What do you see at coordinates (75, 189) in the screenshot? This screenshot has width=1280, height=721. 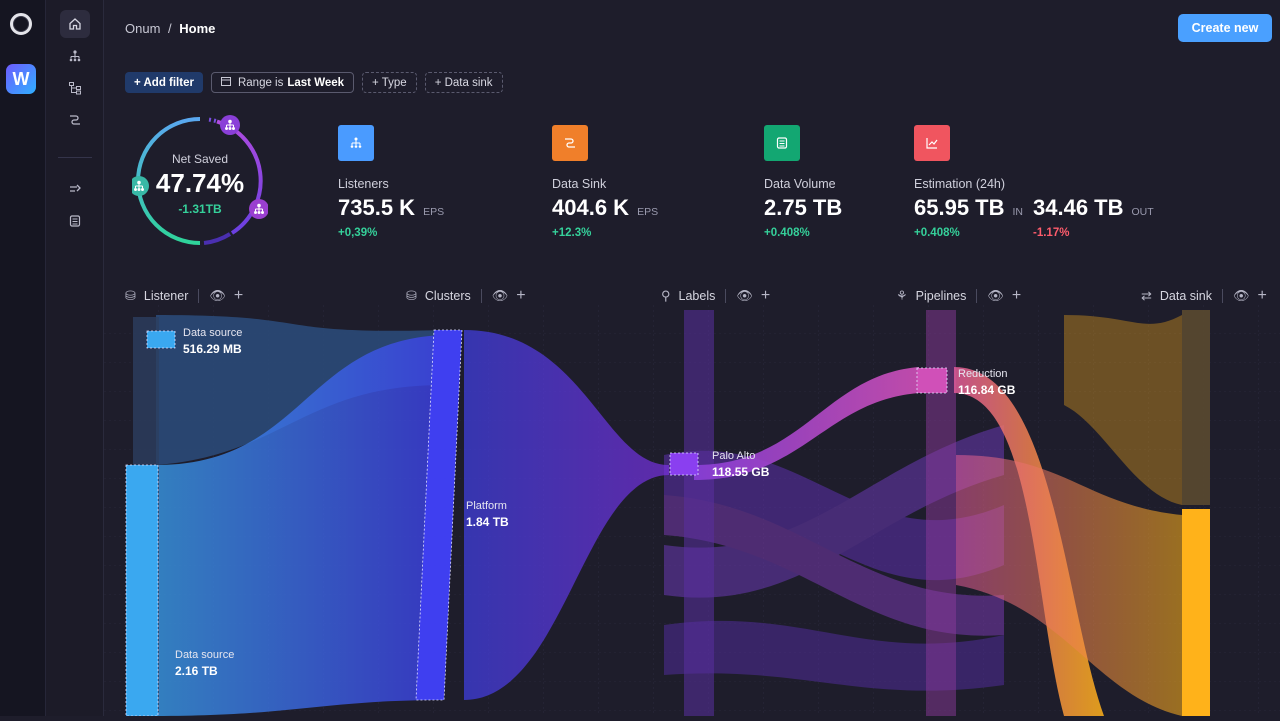 I see `actions-icon` at bounding box center [75, 189].